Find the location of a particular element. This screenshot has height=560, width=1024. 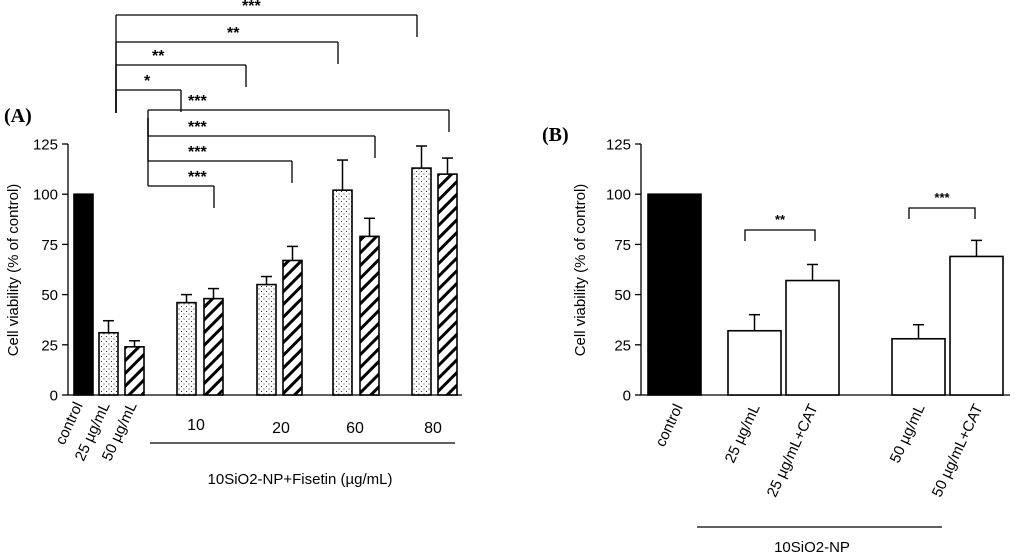

panel-a-x-label-60: 60 is located at coordinates (355, 428).